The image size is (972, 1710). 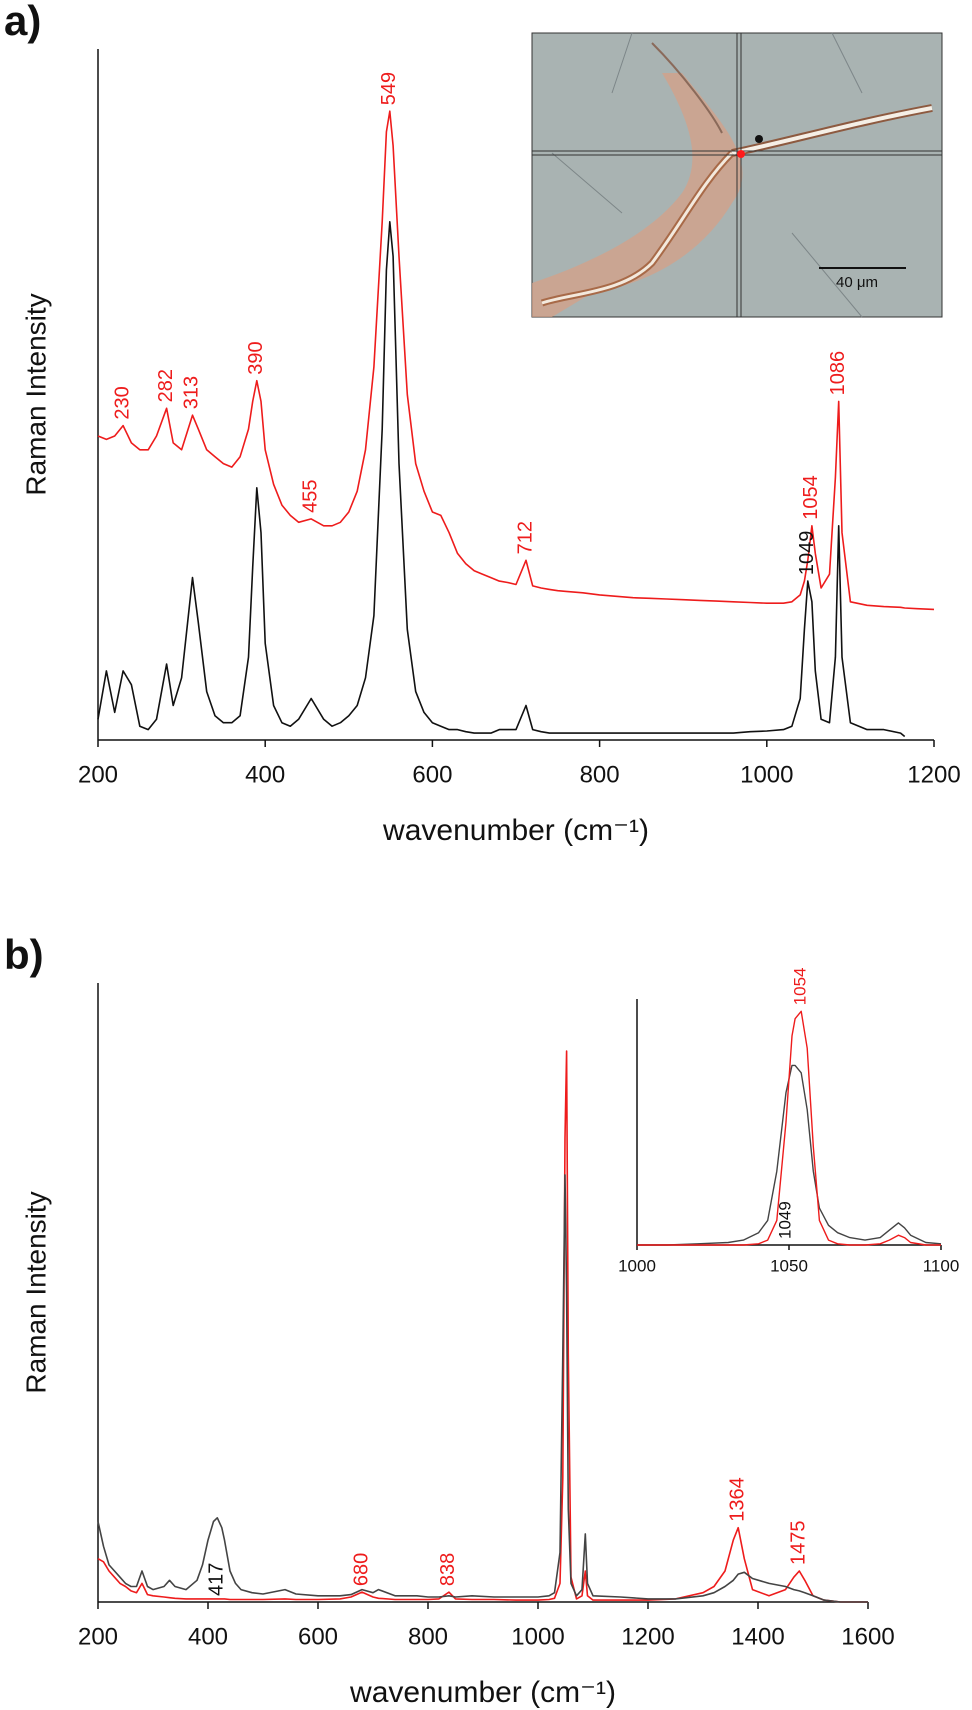 I want to click on x-tick-label: 1100, so click(x=941, y=1265).